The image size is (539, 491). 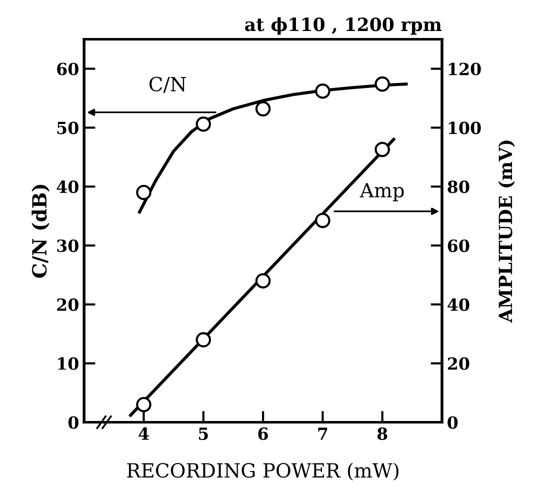 What do you see at coordinates (68, 363) in the screenshot?
I see `y-tick-label: 10` at bounding box center [68, 363].